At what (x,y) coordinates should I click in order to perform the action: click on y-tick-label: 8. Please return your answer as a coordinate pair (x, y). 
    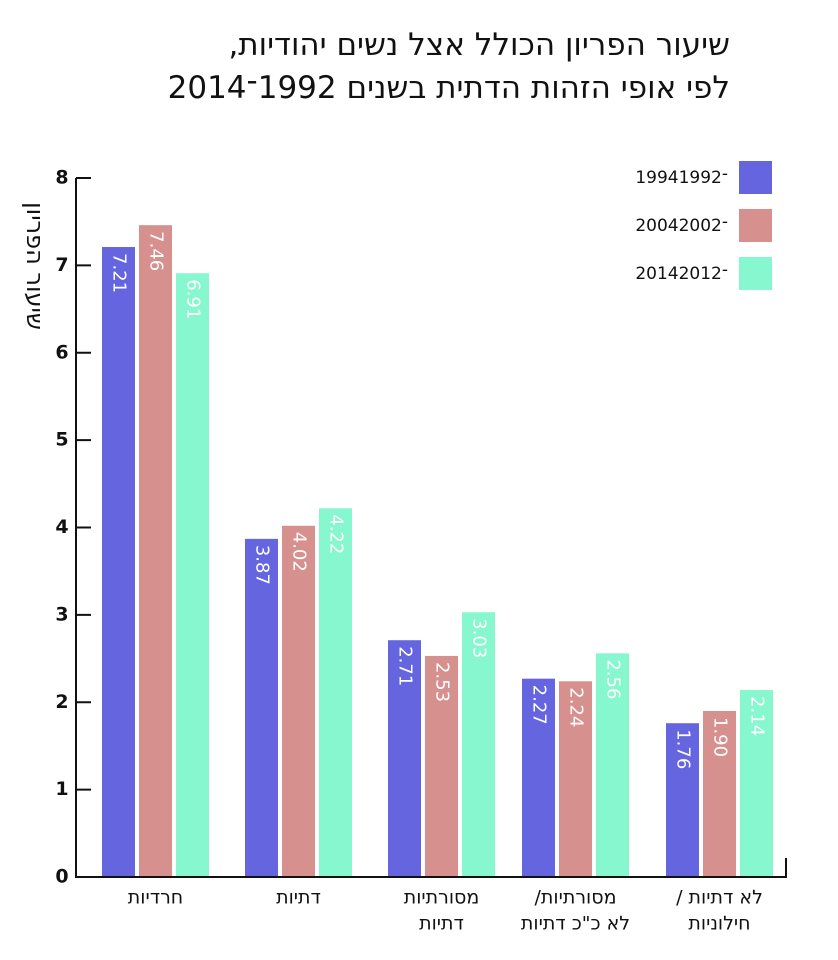
    Looking at the image, I should click on (61, 178).